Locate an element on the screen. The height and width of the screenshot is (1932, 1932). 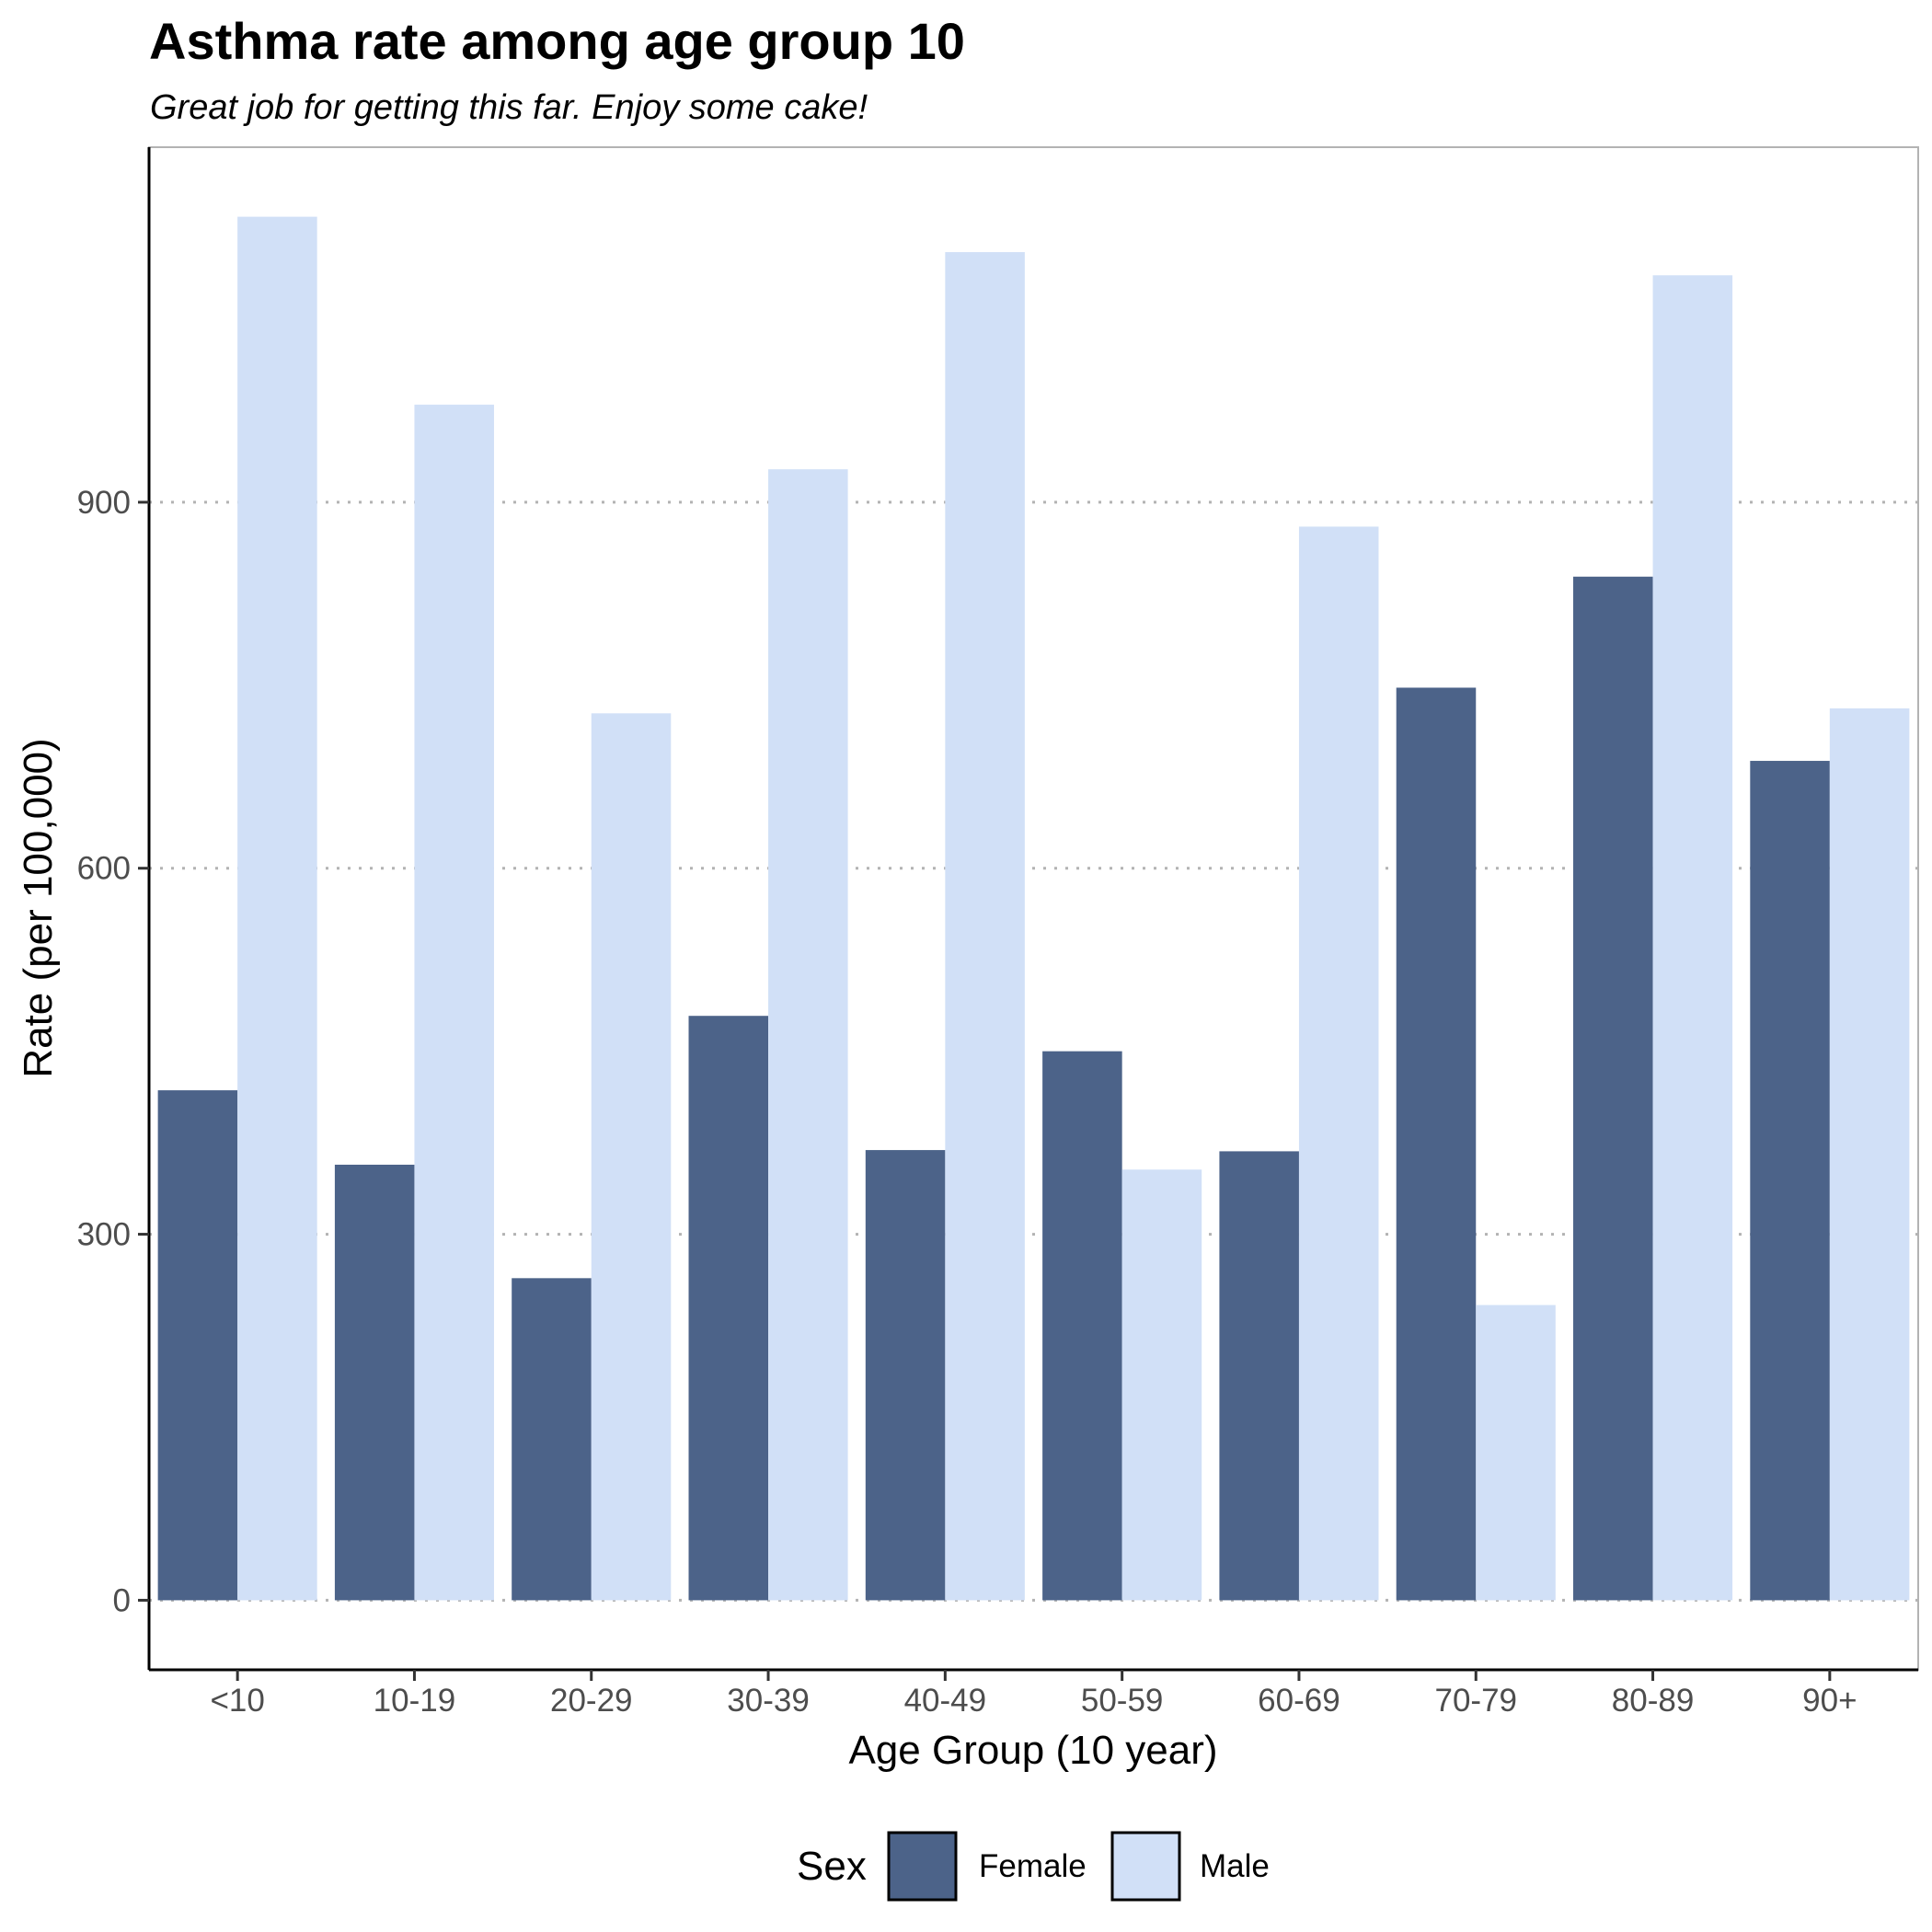
x-tick-label-2: 20-29 is located at coordinates (591, 1701).